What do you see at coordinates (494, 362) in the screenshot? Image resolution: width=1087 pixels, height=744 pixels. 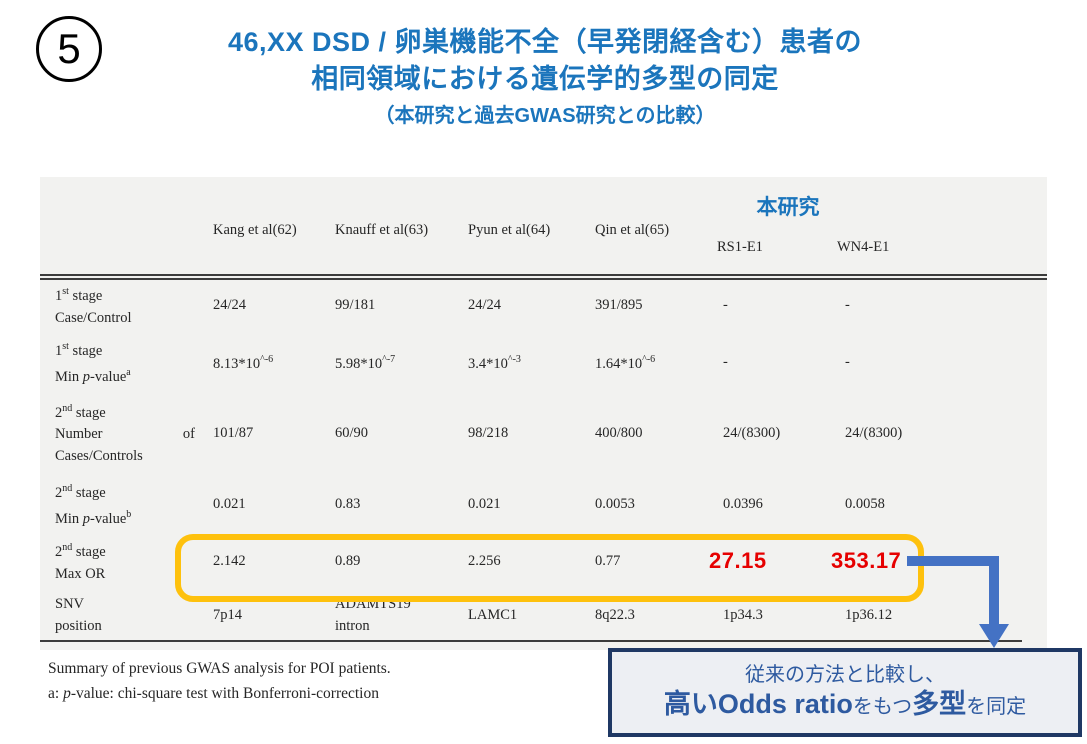 I see `table-cell: 3.4*10^-3` at bounding box center [494, 362].